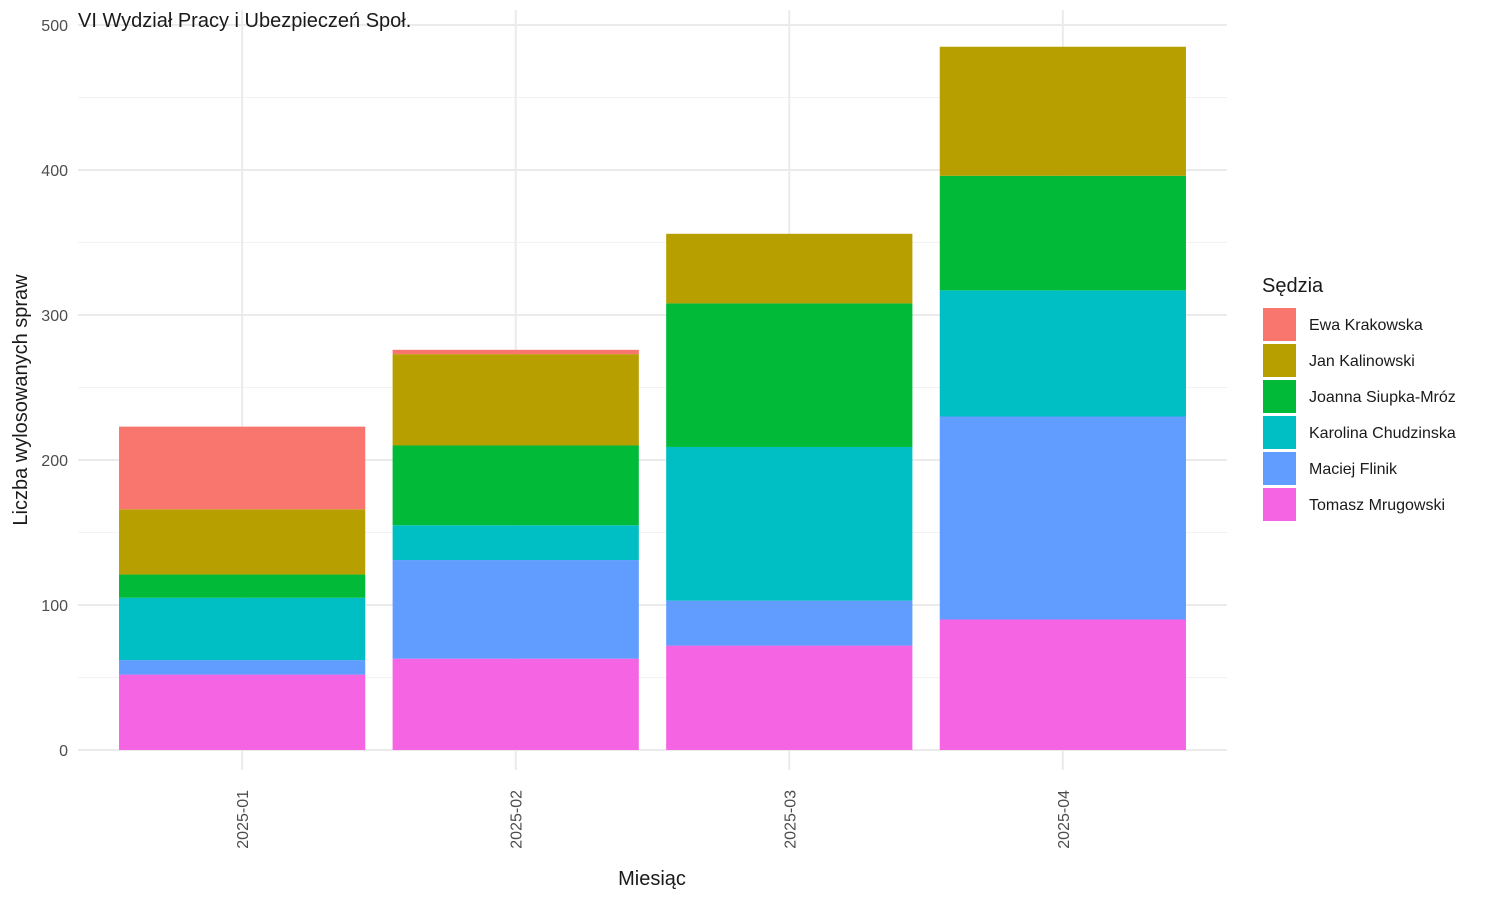 The height and width of the screenshot is (900, 1500). I want to click on legend-title: Sędzia, so click(1293, 286).